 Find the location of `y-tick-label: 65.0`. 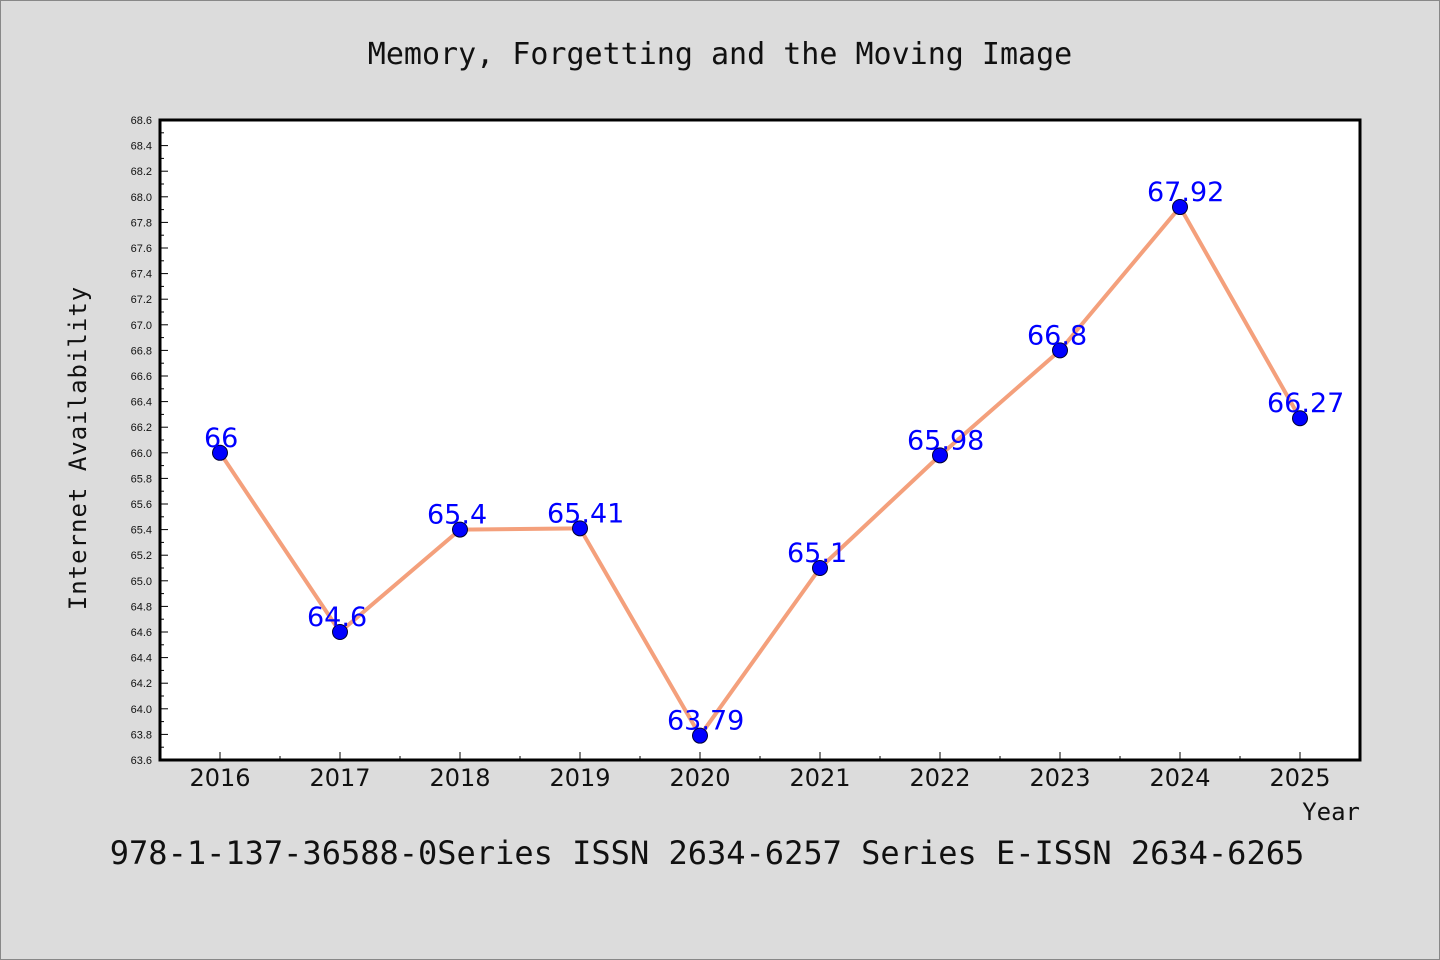

y-tick-label: 65.0 is located at coordinates (141, 582).